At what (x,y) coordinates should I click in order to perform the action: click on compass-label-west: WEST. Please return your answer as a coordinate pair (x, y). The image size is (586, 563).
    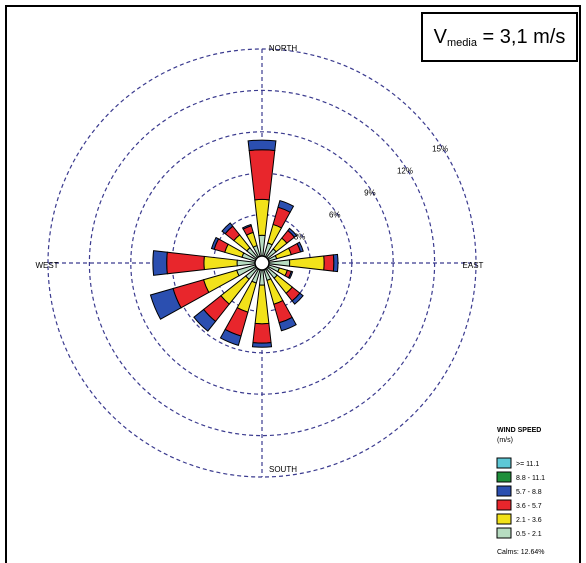
    Looking at the image, I should click on (46, 265).